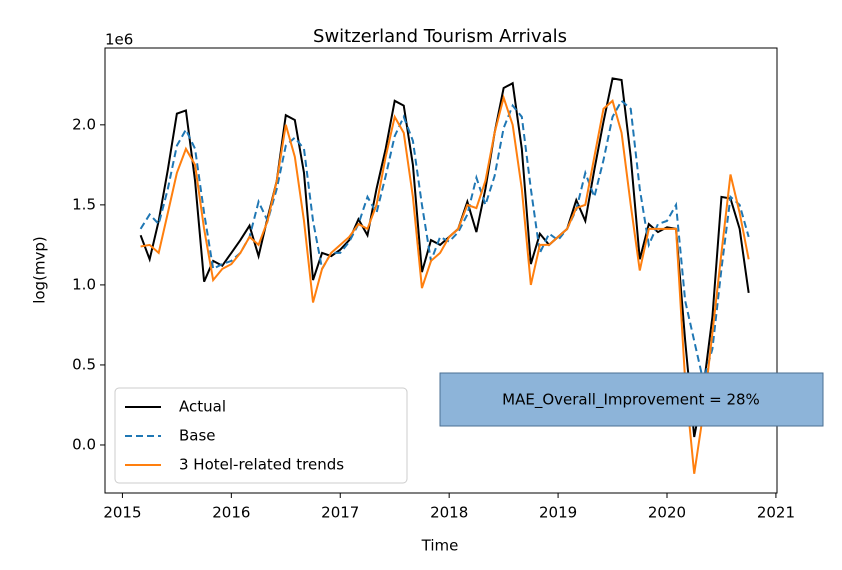 Image resolution: width=842 pixels, height=570 pixels. Describe the element at coordinates (84, 284) in the screenshot. I see `y-tick-label: 1.0` at that location.